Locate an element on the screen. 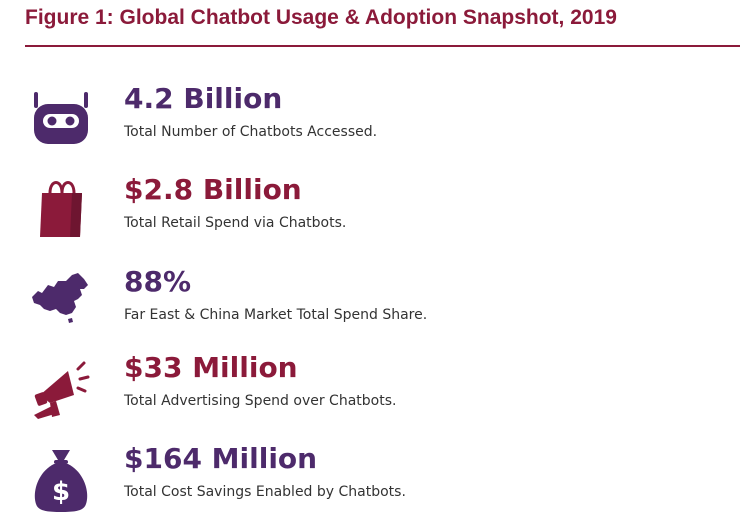  stat-description: Total Retail Spend via Chatbots. is located at coordinates (235, 223).